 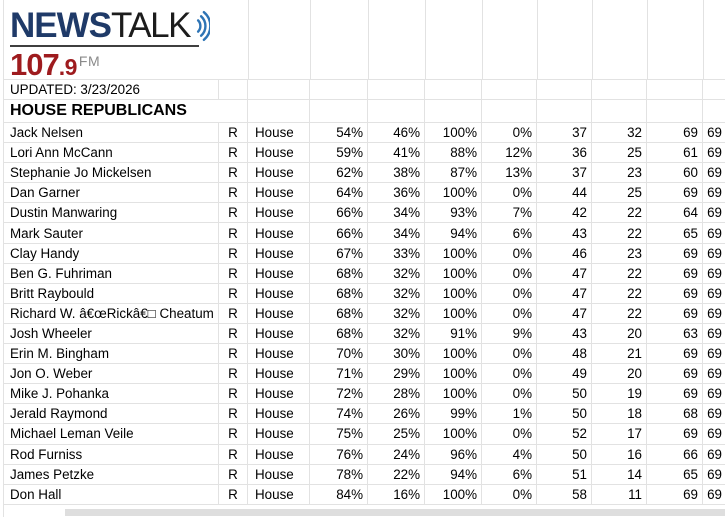 What do you see at coordinates (395, 512) in the screenshot?
I see `horizontal-scrollbar` at bounding box center [395, 512].